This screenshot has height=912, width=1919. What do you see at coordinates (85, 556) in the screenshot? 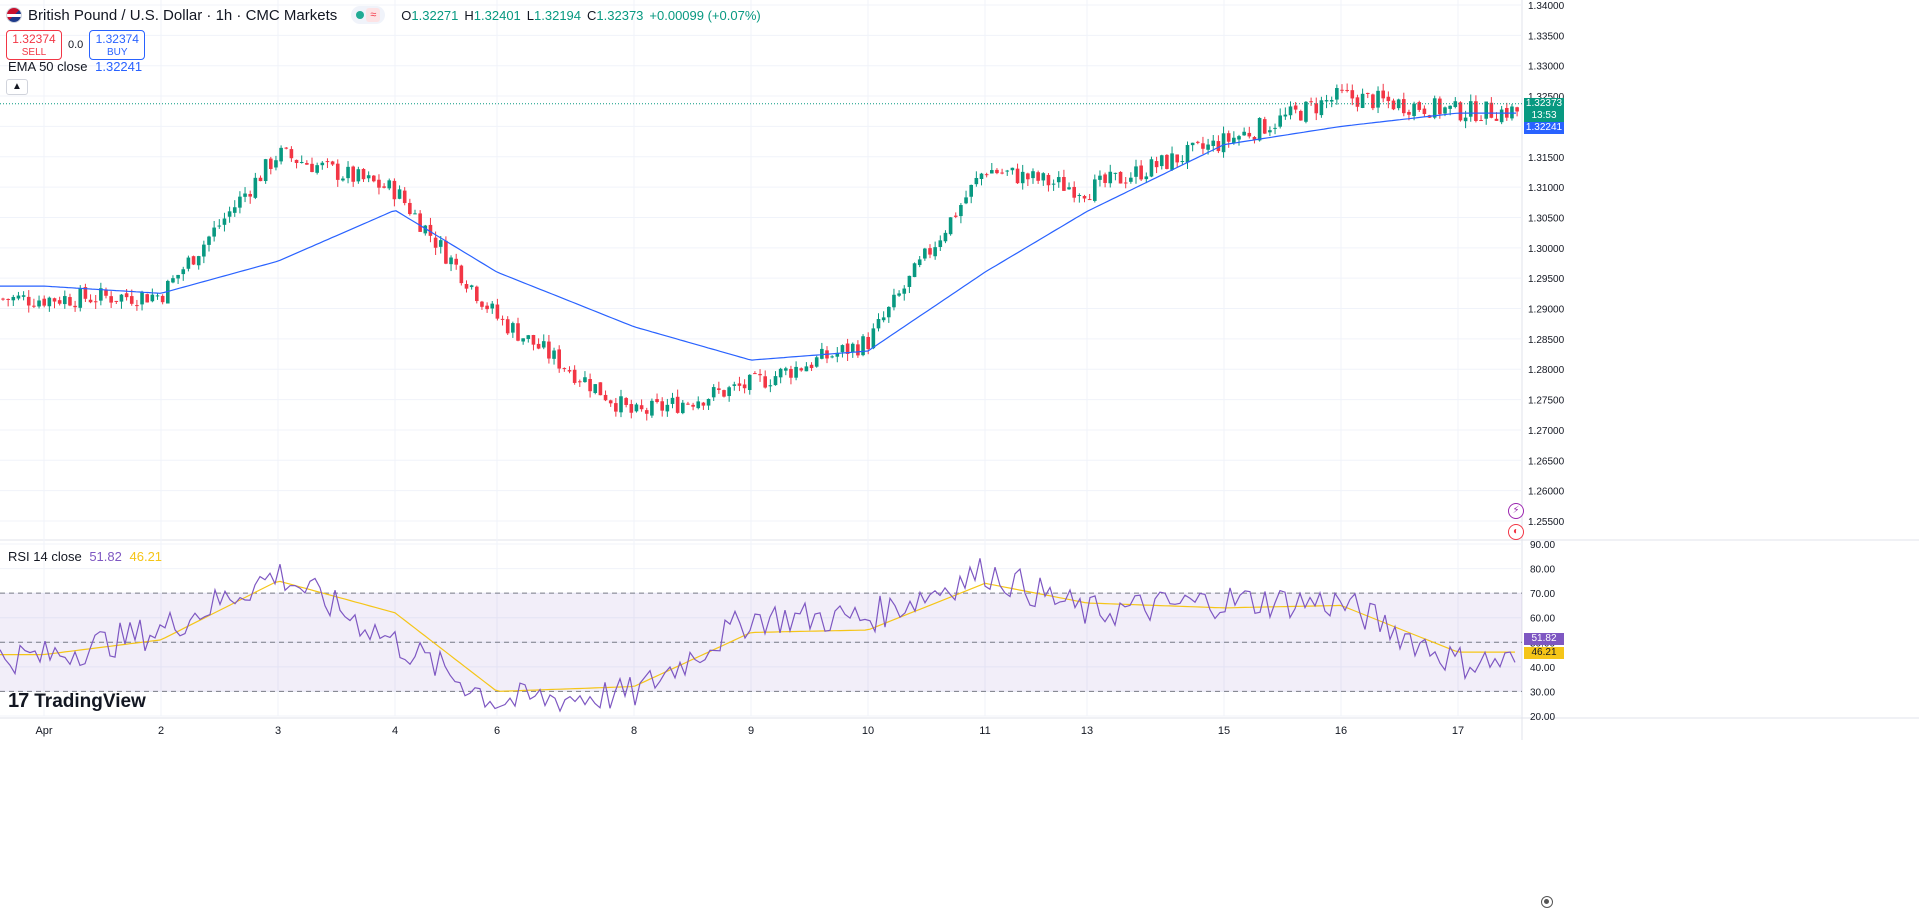
I see `rsi-legend: RSI 14 close 51.82 46.21` at bounding box center [85, 556].